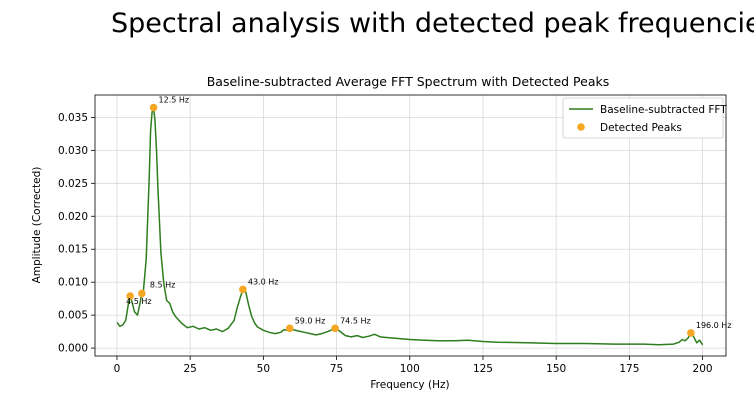 This screenshot has height=403, width=754. Describe the element at coordinates (73, 283) in the screenshot. I see `y-tick-label: 0.010` at that location.